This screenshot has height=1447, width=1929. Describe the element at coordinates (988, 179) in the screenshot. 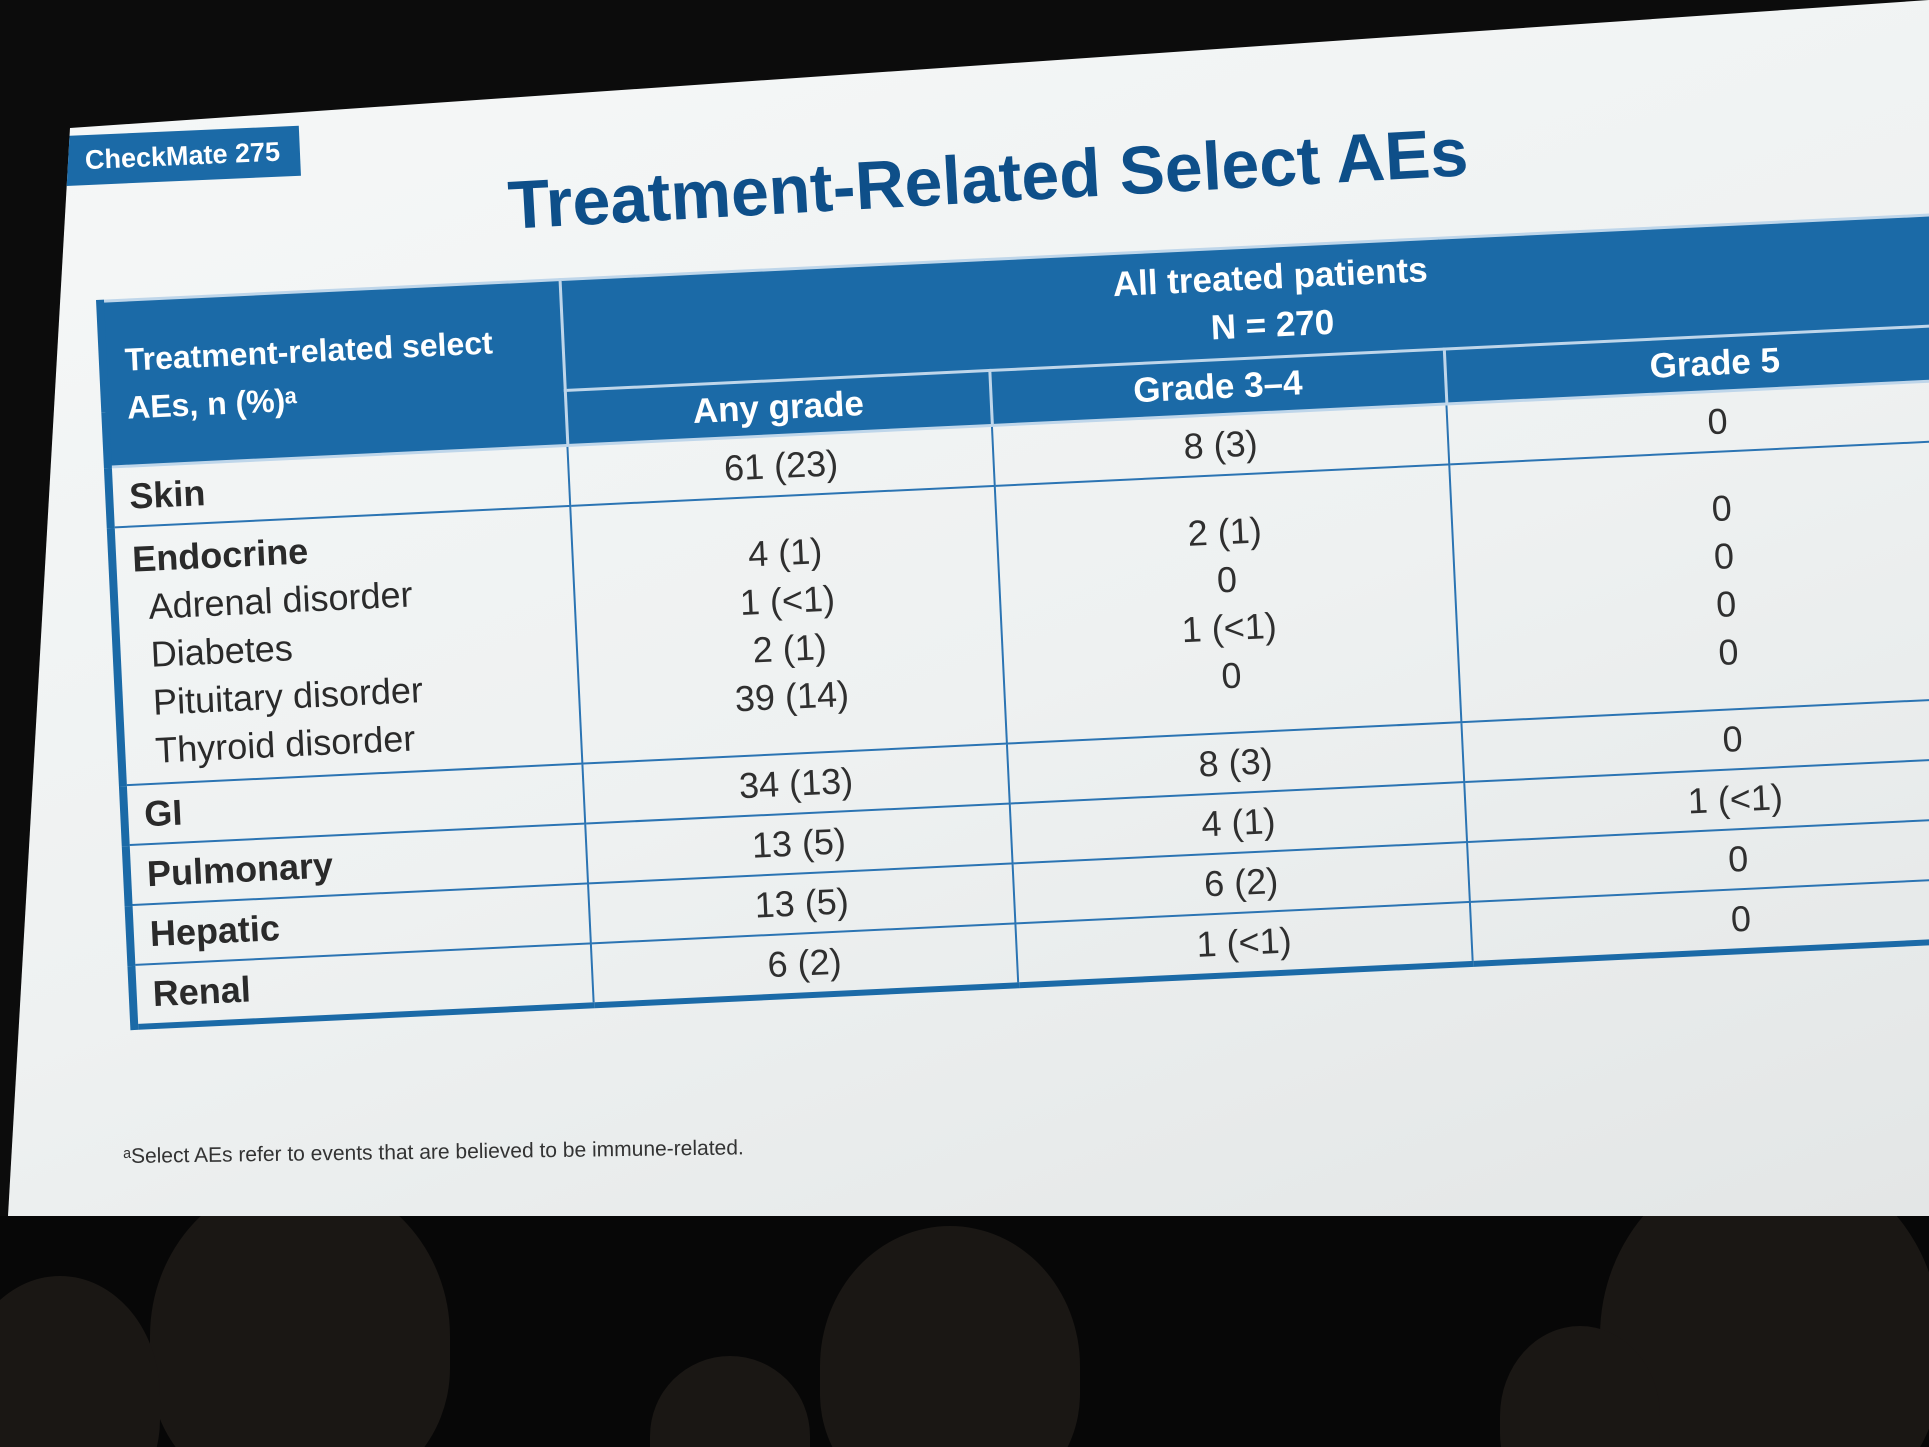

I see `slide-title: Treatment-Related Select AEs` at that location.